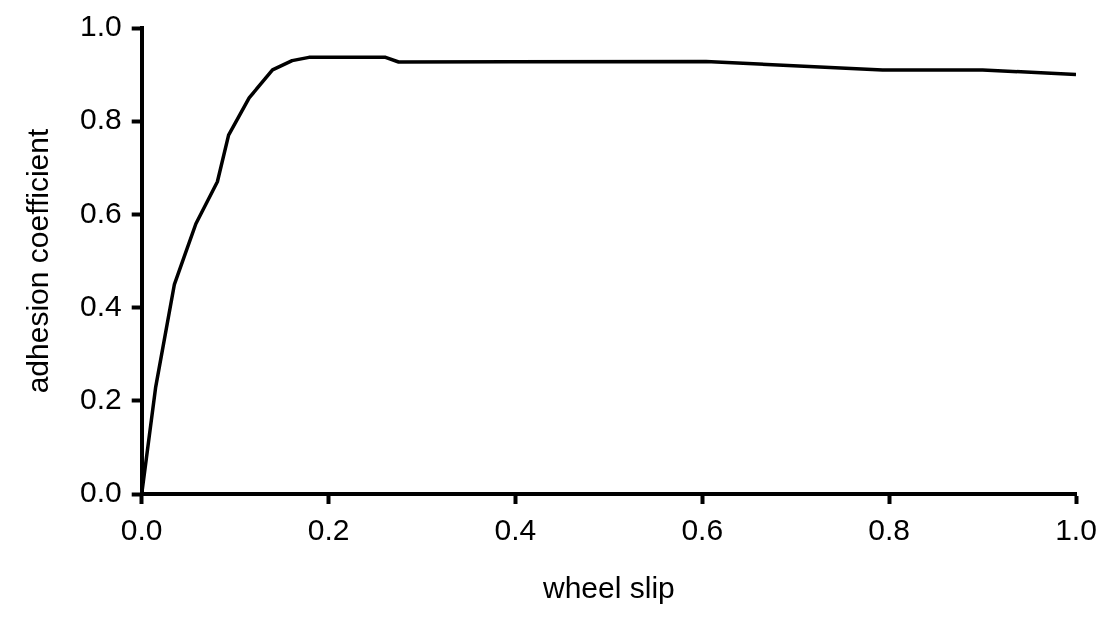  I want to click on x-tick-label: 0.0, so click(141, 530).